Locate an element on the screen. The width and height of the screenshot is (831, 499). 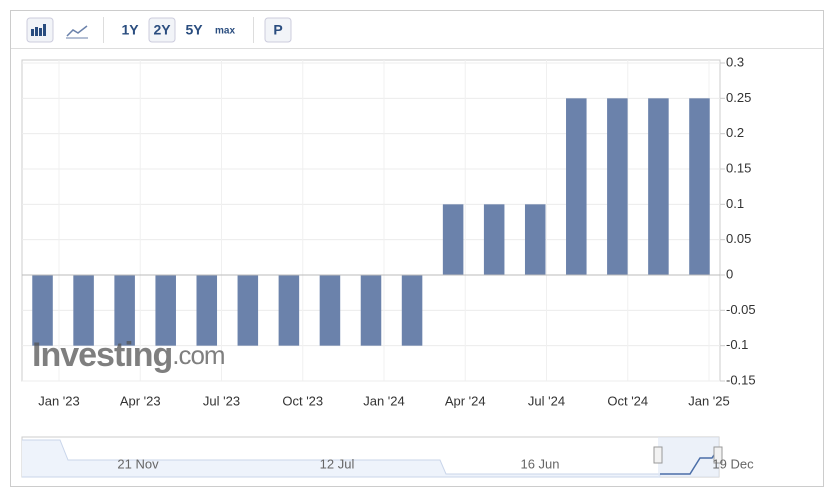
y-tick-label: 0.3 is located at coordinates (735, 61).